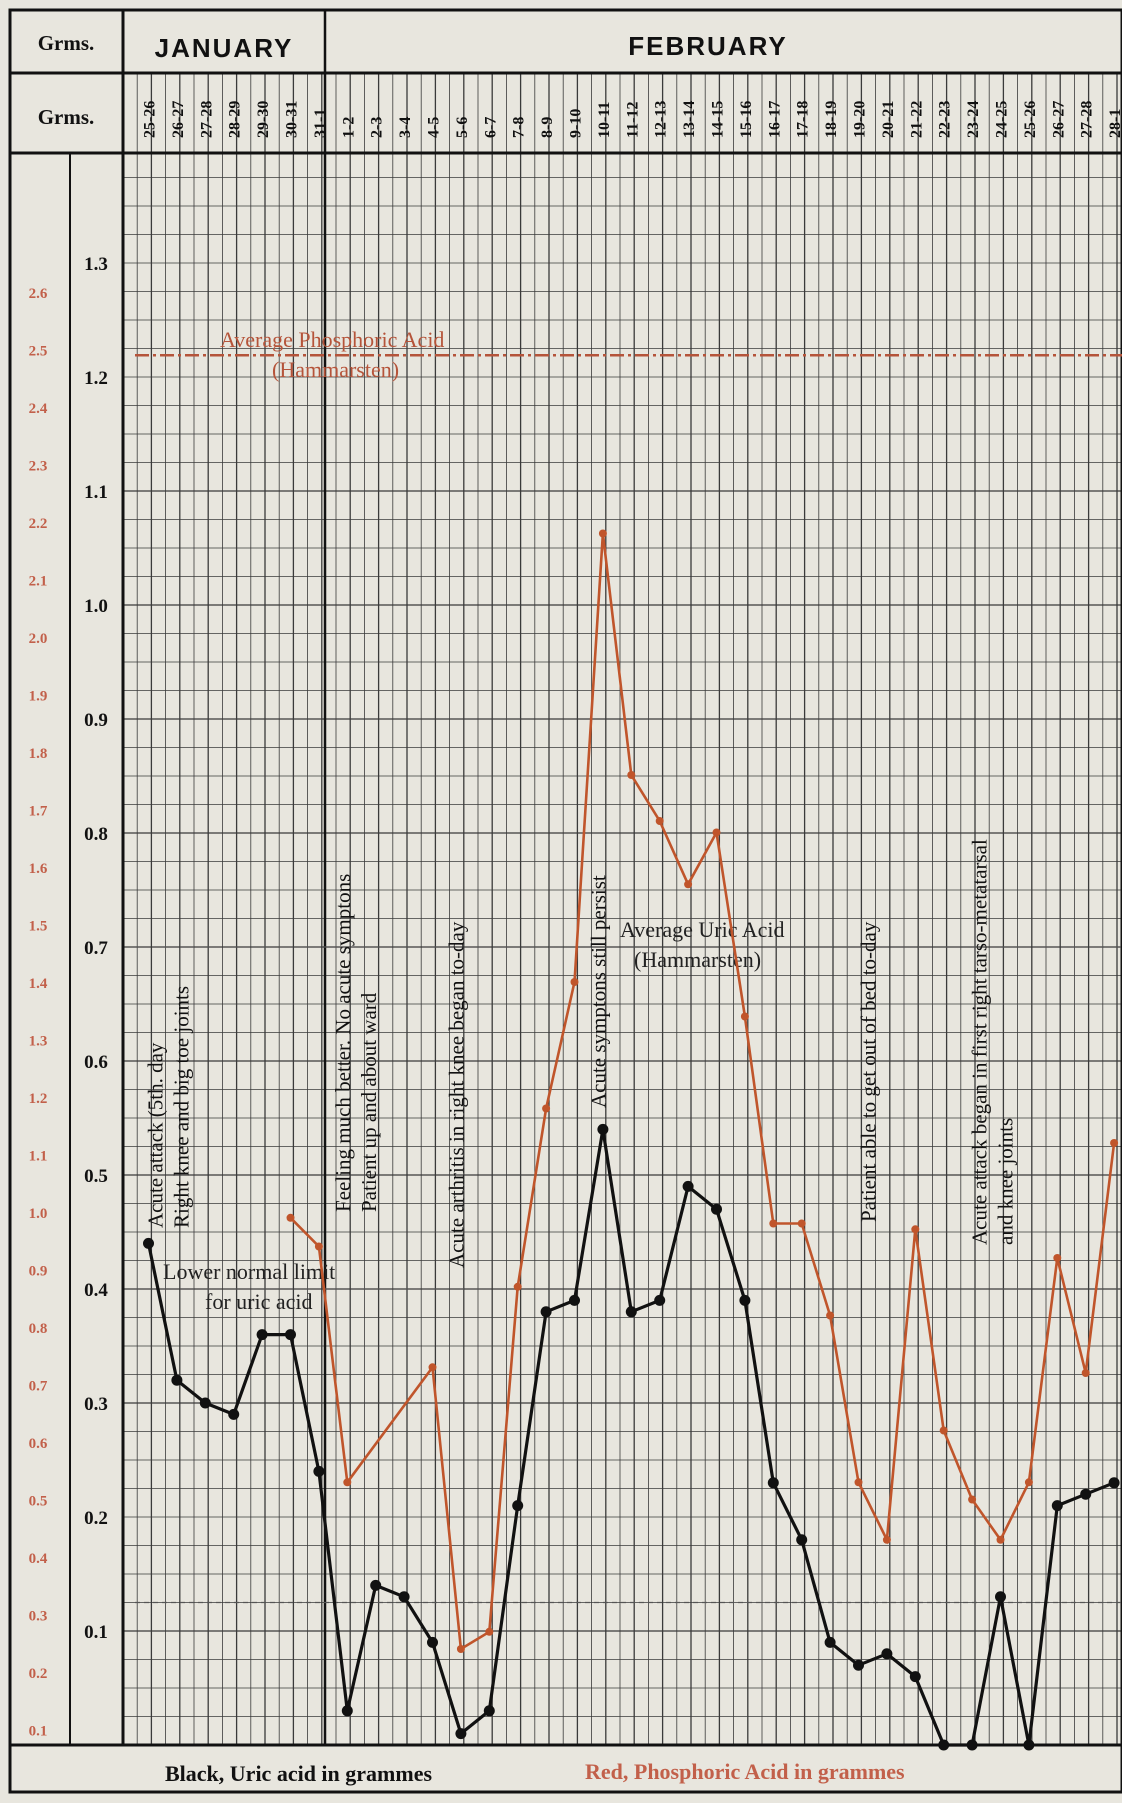 This screenshot has width=1122, height=1803. Describe the element at coordinates (1005, 1181) in the screenshot. I see `annotation-text: and knee joints` at that location.